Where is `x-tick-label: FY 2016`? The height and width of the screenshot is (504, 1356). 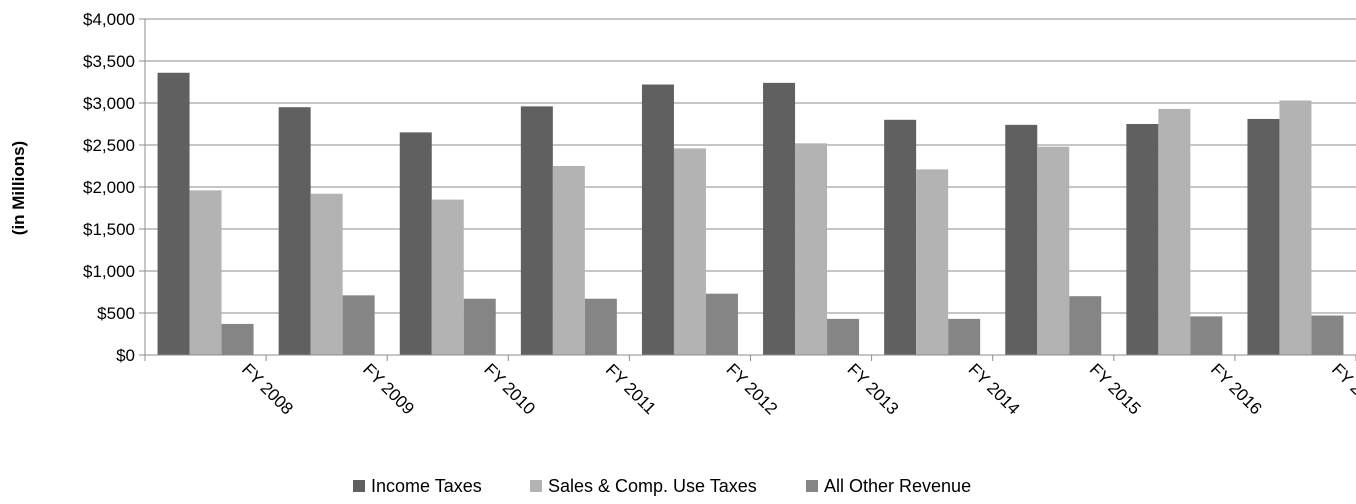 x-tick-label: FY 2016 is located at coordinates (1236, 389).